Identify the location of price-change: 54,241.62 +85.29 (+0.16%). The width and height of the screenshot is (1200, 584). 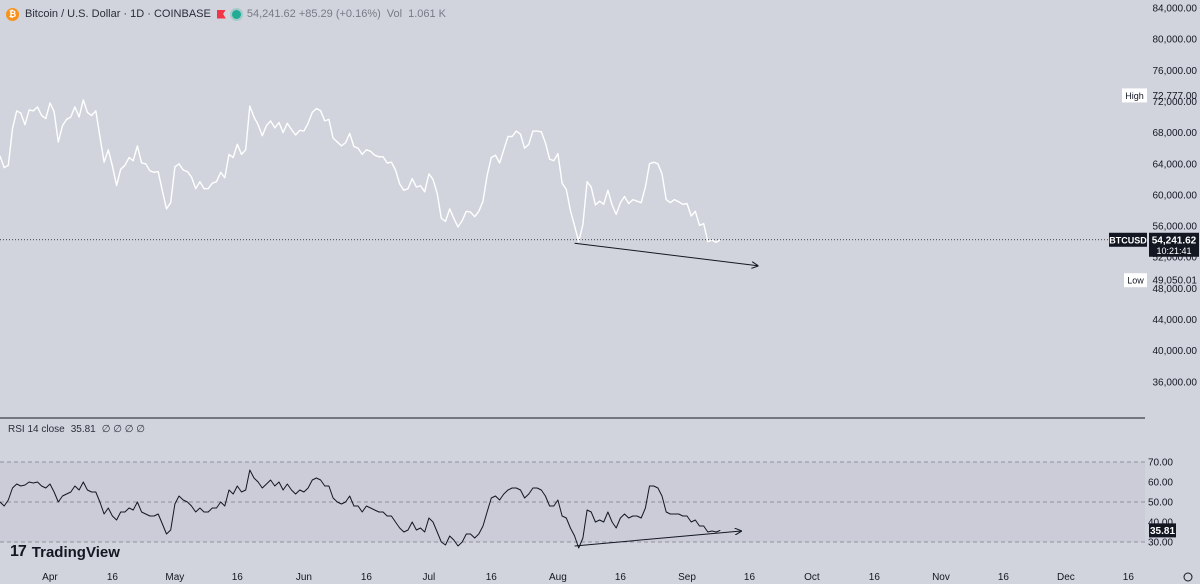
(313, 14).